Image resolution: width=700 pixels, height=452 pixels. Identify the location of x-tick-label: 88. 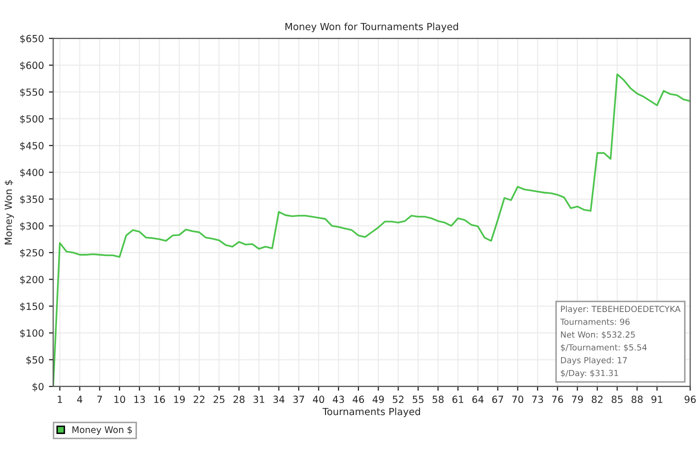
(637, 400).